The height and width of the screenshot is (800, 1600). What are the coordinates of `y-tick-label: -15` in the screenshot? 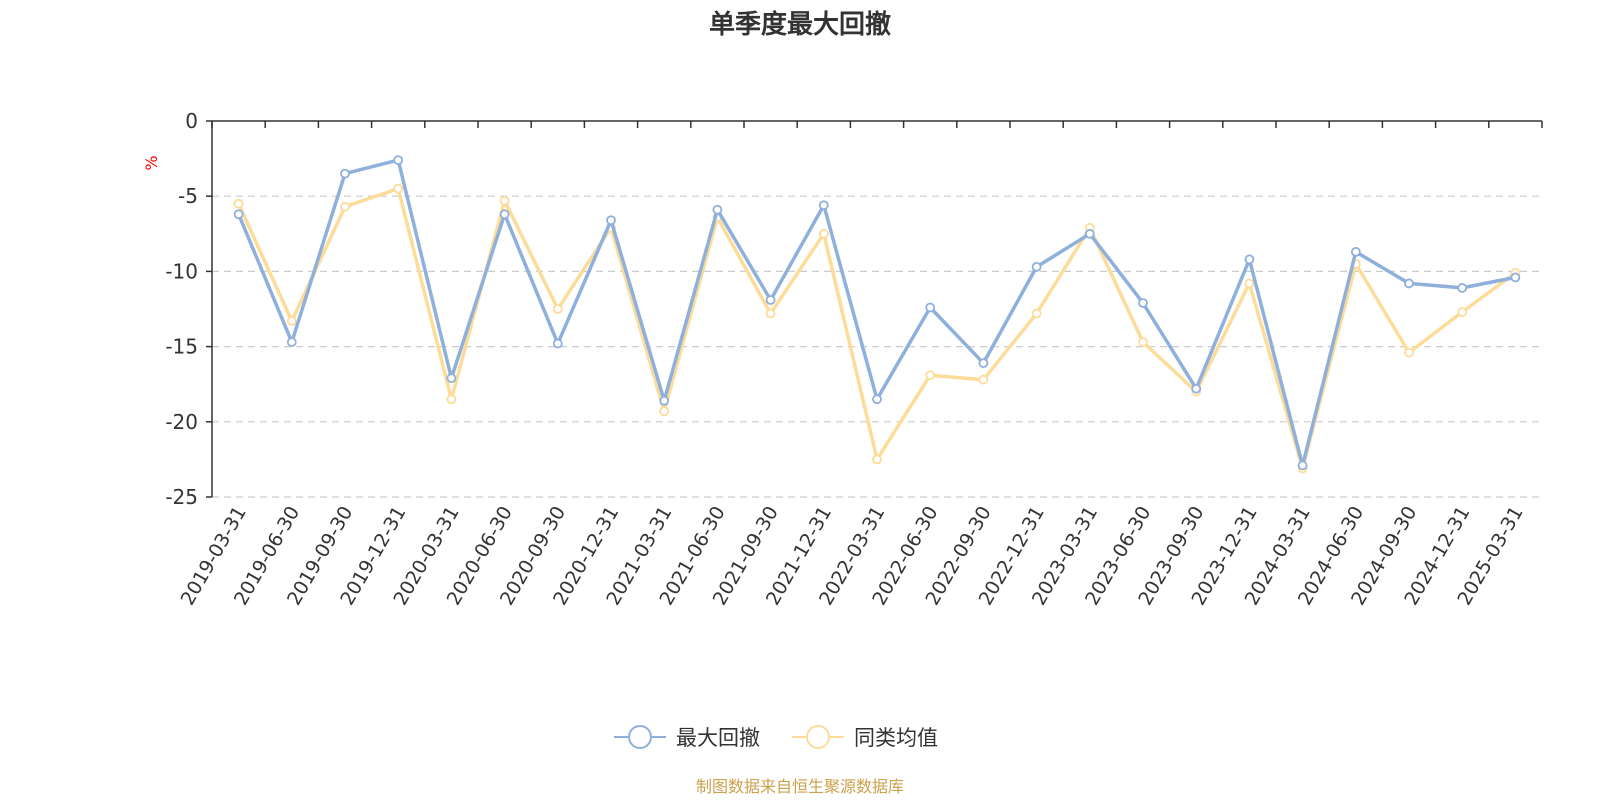 It's located at (181, 347).